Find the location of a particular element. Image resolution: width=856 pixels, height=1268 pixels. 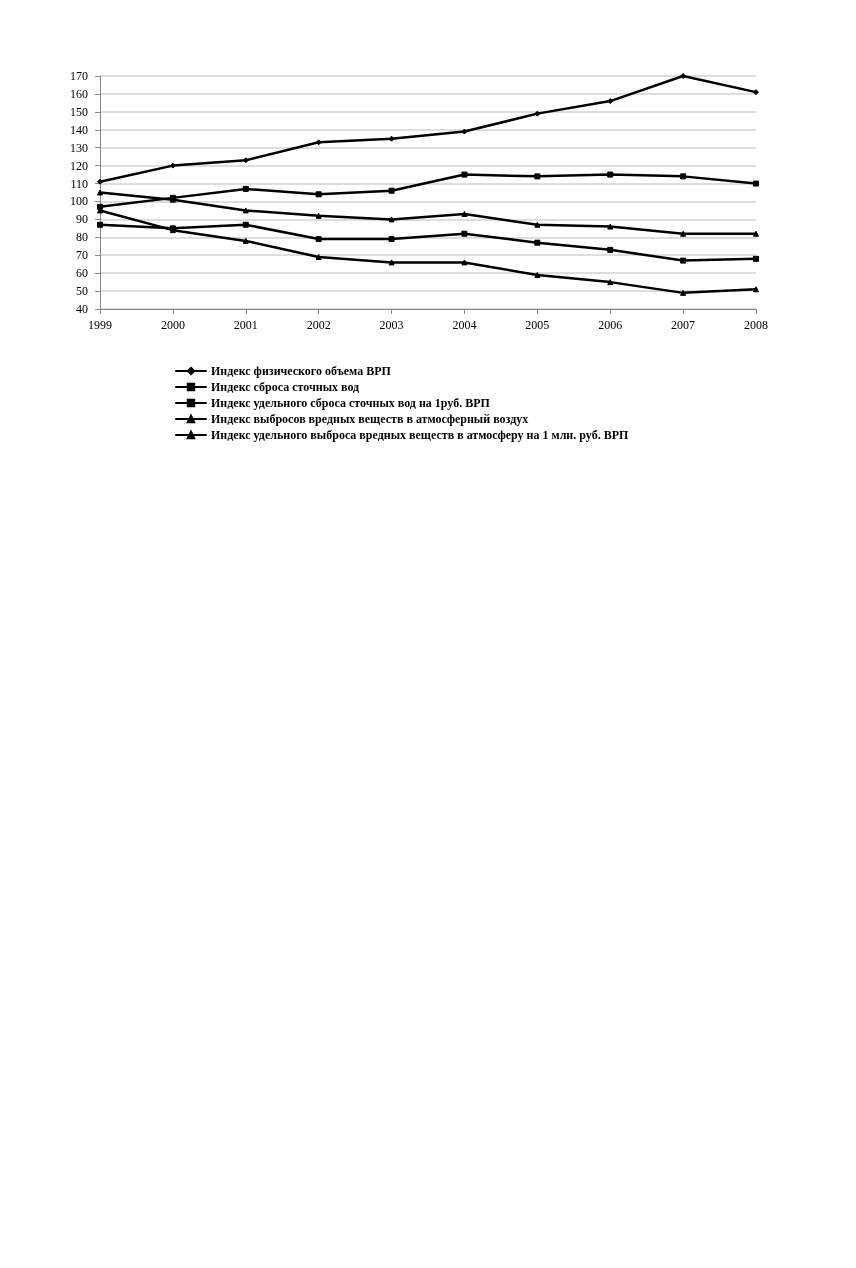

y-tick-label: 150 is located at coordinates (79, 111).